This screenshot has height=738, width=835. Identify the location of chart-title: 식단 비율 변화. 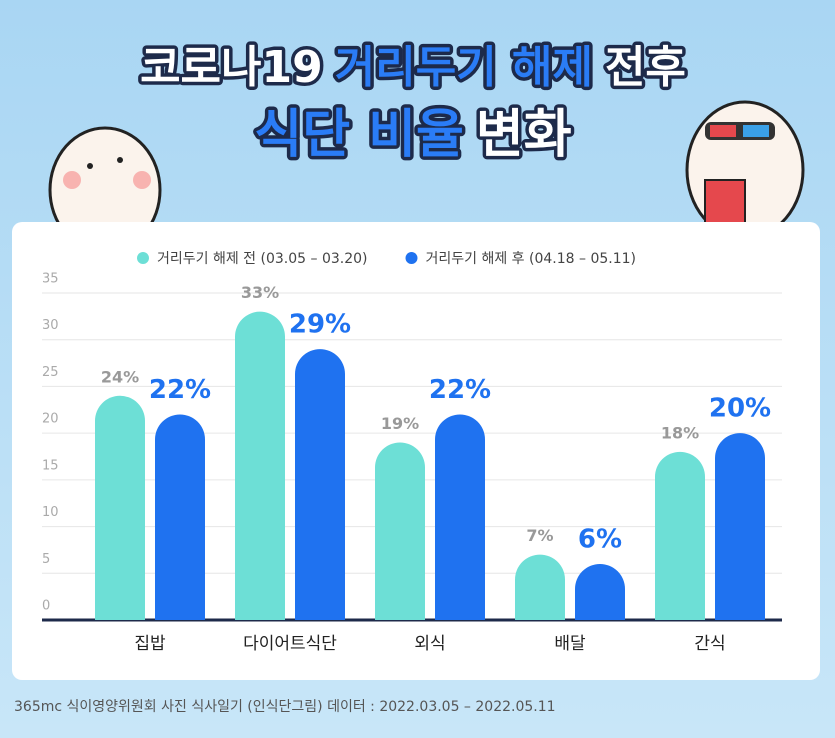
(412, 135).